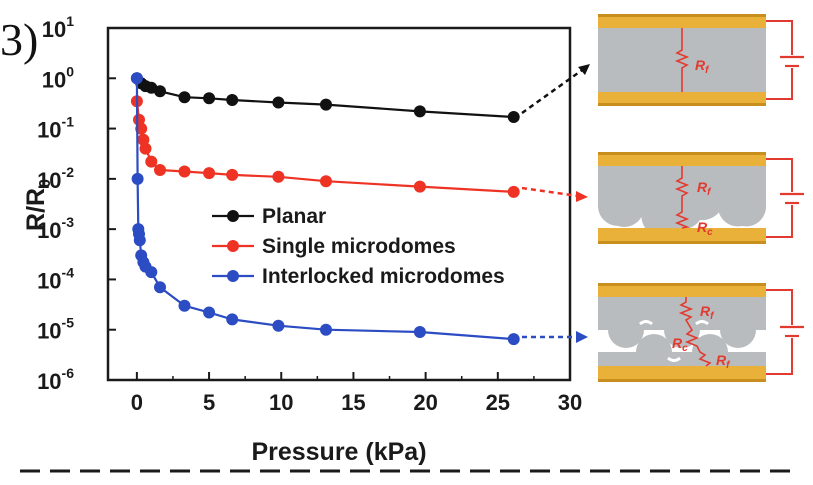 This screenshot has width=813, height=485. I want to click on y-tick-exponent: -3, so click(68, 222).